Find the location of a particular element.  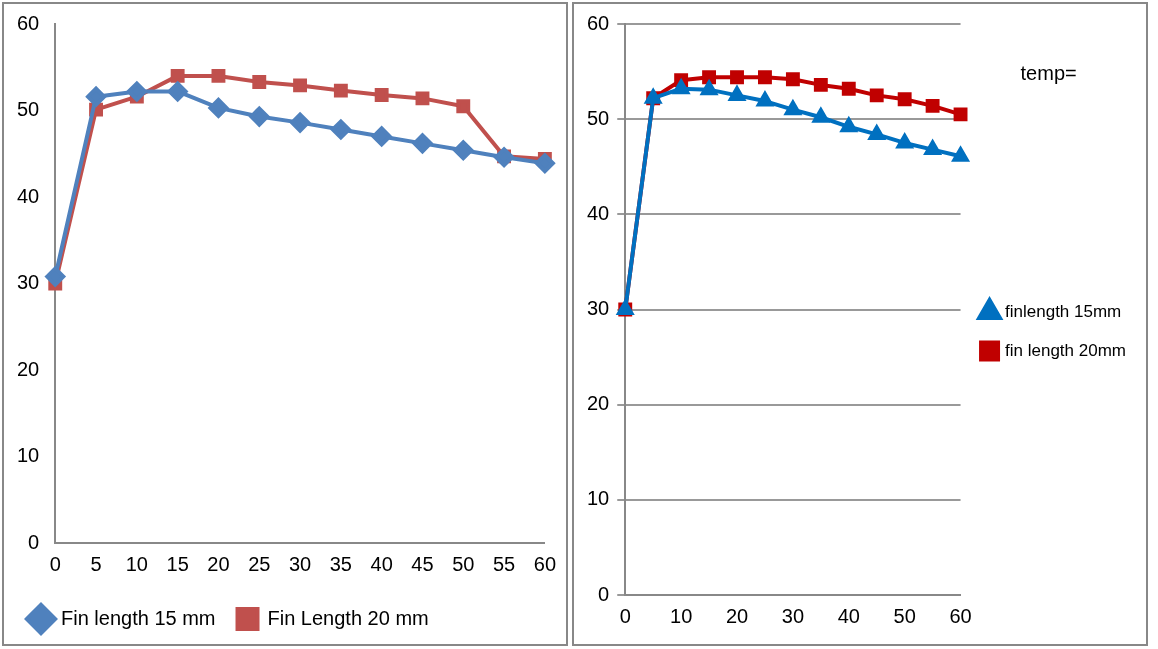

legend-label: fin length 20mm is located at coordinates (1065, 350).